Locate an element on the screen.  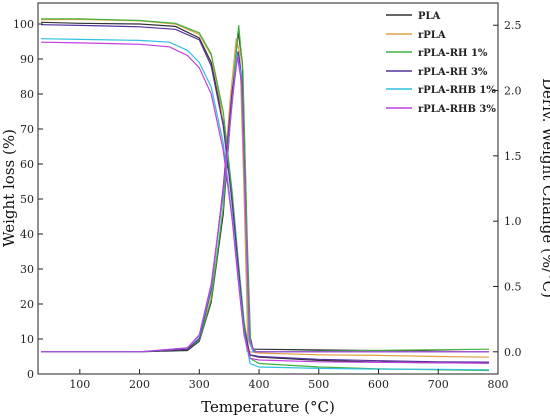
legend-label-rpla-rh-1: rPLA-RH 1% is located at coordinates (453, 53).